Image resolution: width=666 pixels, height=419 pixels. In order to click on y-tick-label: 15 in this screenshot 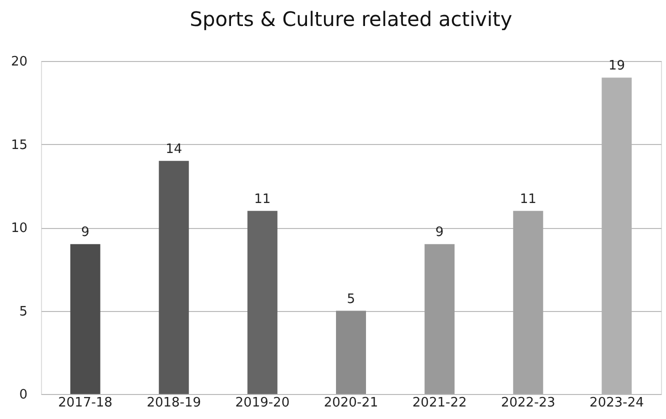, I will do `click(19, 145)`.